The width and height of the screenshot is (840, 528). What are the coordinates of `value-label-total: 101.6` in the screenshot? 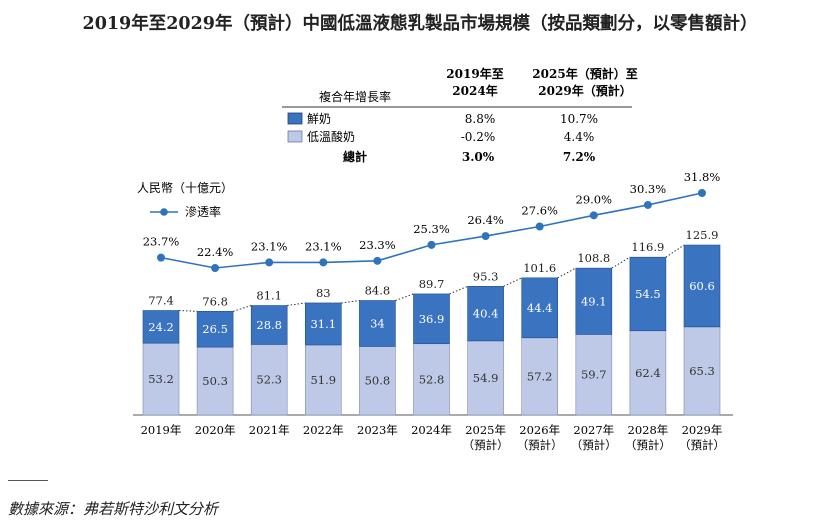 It's located at (539, 268).